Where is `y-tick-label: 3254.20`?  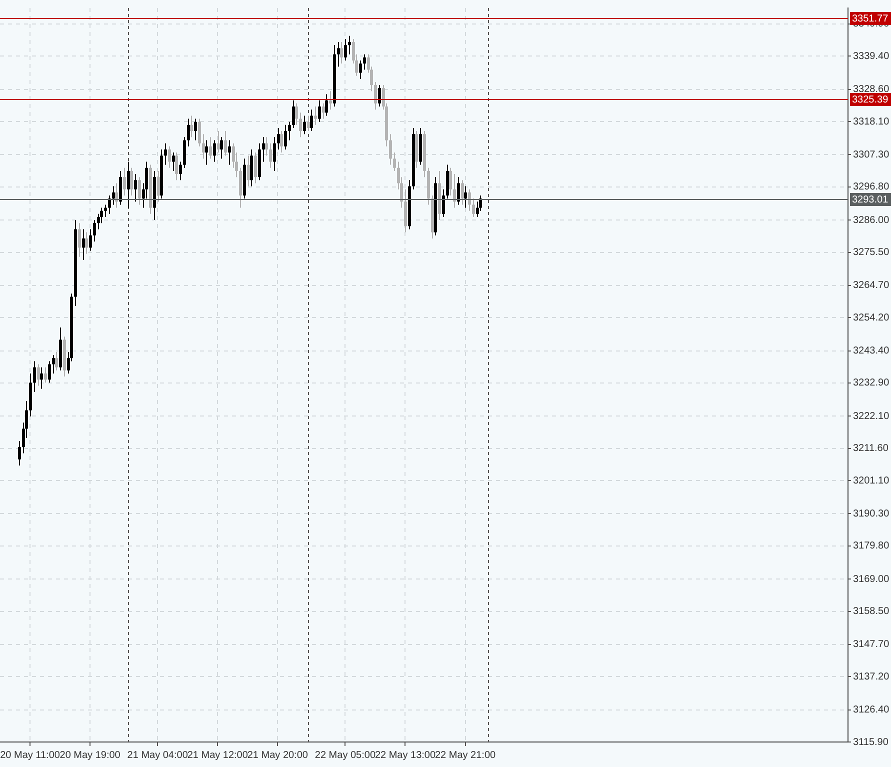 y-tick-label: 3254.20 is located at coordinates (871, 318).